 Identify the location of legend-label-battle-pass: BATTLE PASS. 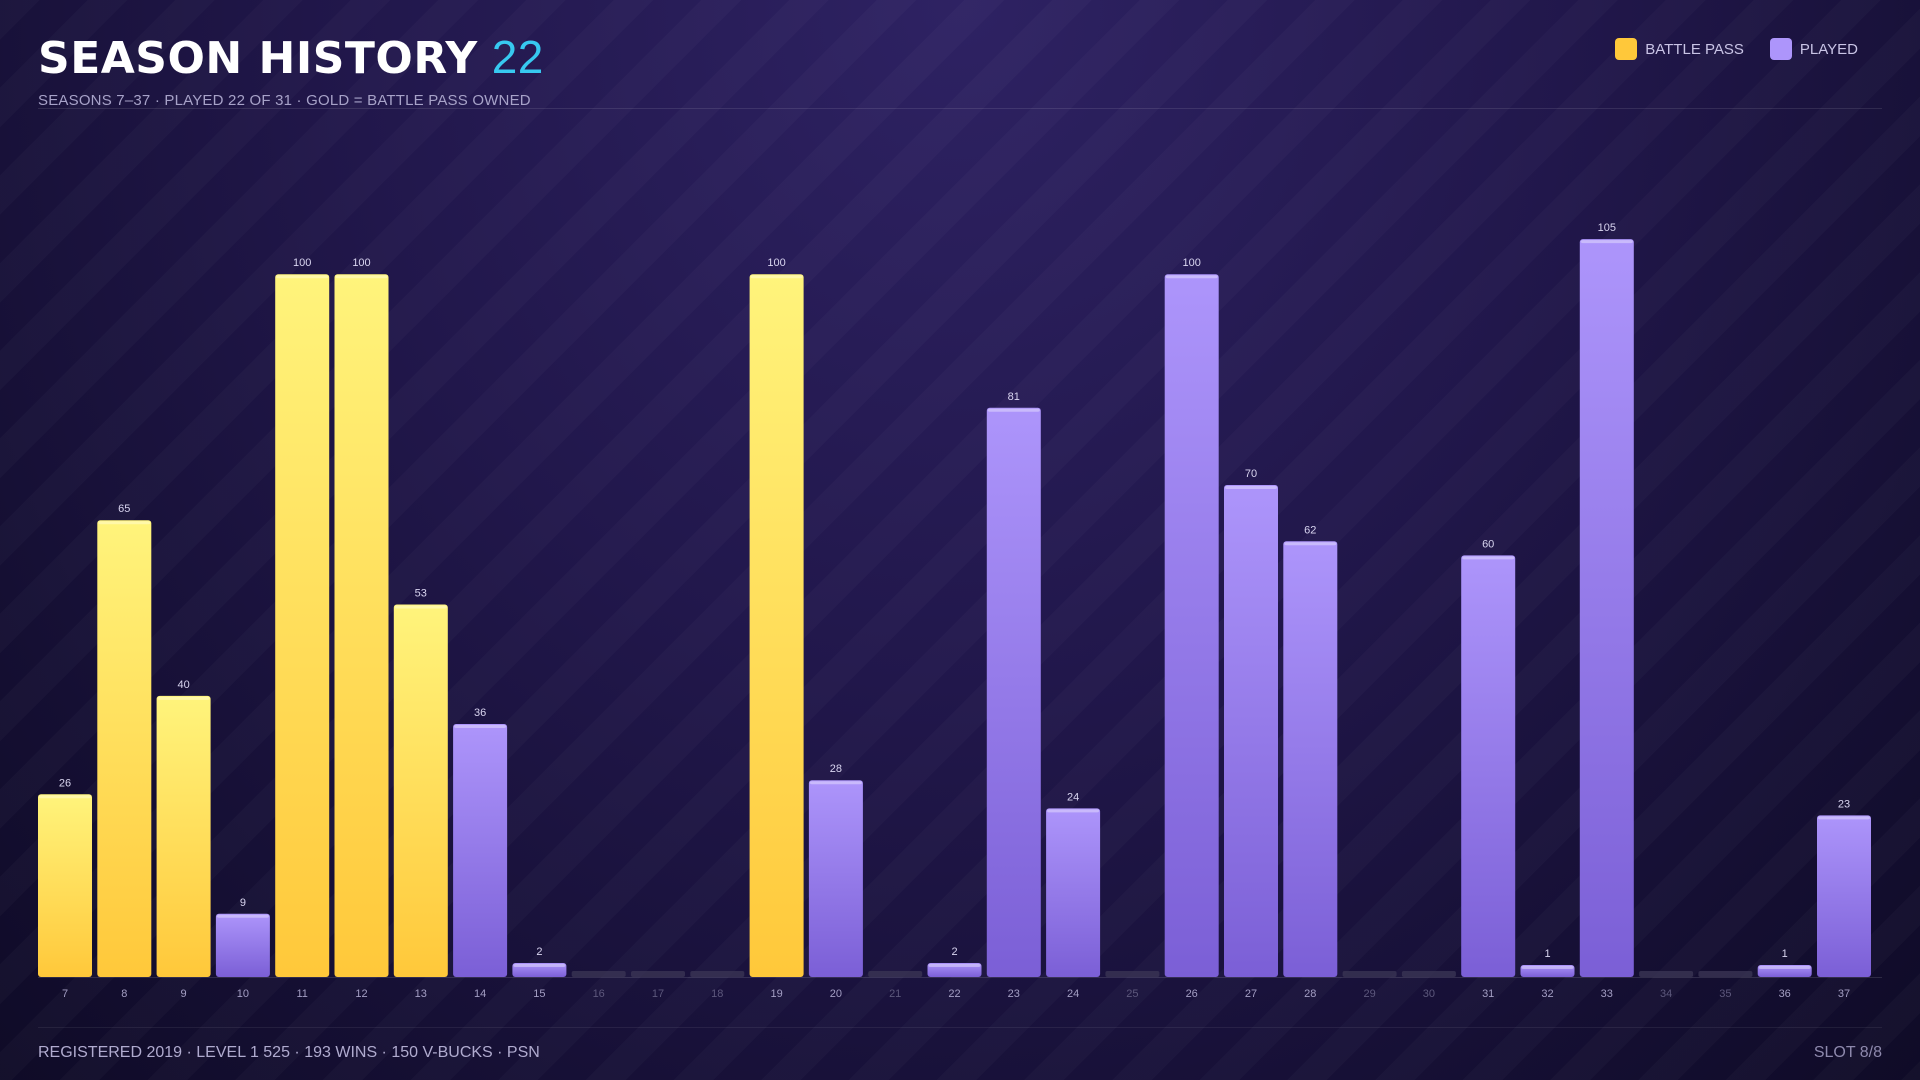
(1694, 49).